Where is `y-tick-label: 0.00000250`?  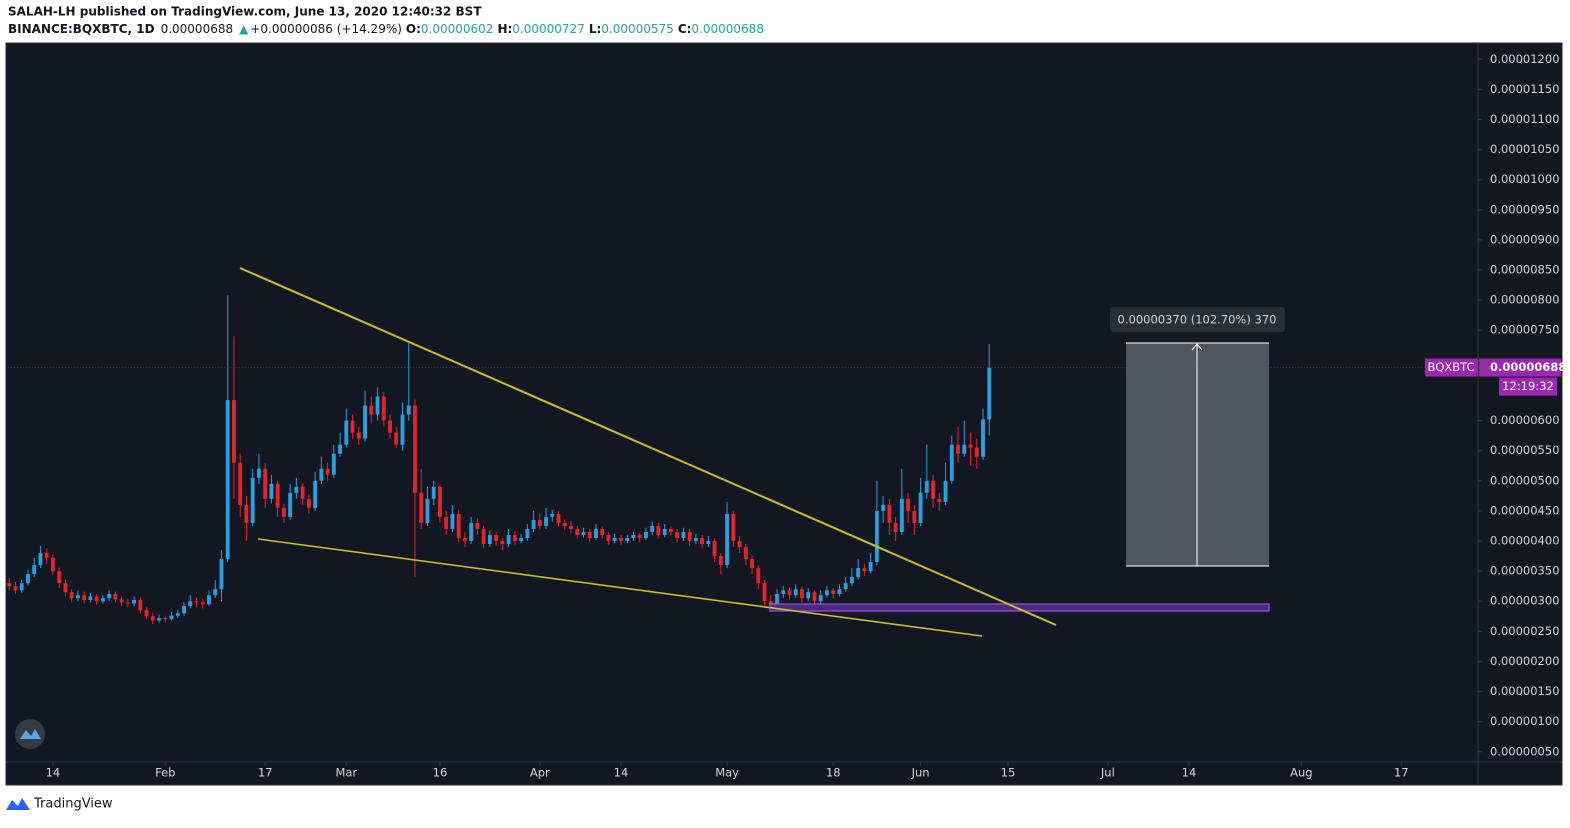 y-tick-label: 0.00000250 is located at coordinates (1525, 631).